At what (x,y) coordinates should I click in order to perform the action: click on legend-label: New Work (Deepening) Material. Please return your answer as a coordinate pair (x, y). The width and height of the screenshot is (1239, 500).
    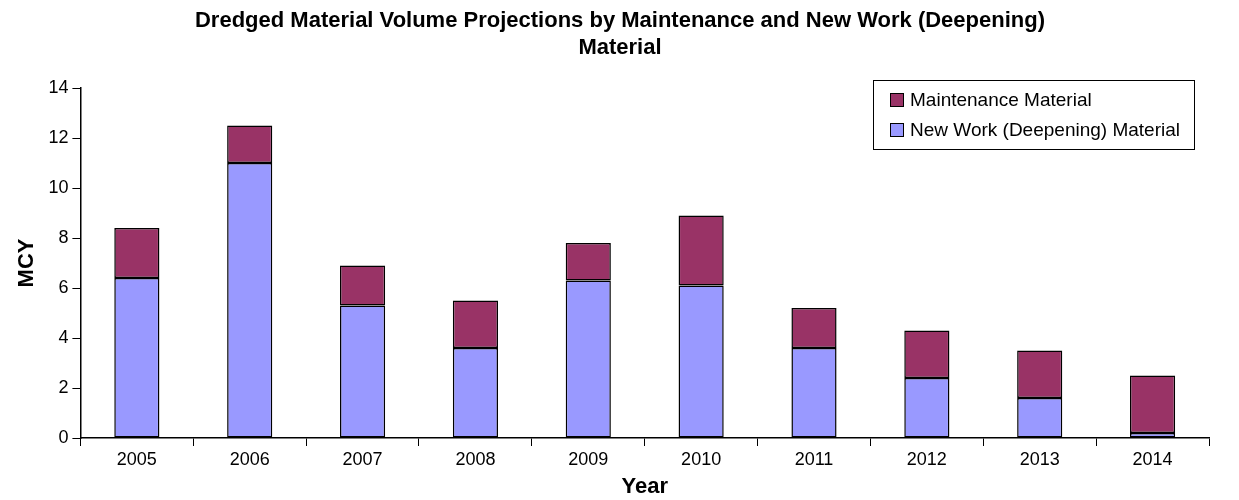
    Looking at the image, I should click on (1045, 130).